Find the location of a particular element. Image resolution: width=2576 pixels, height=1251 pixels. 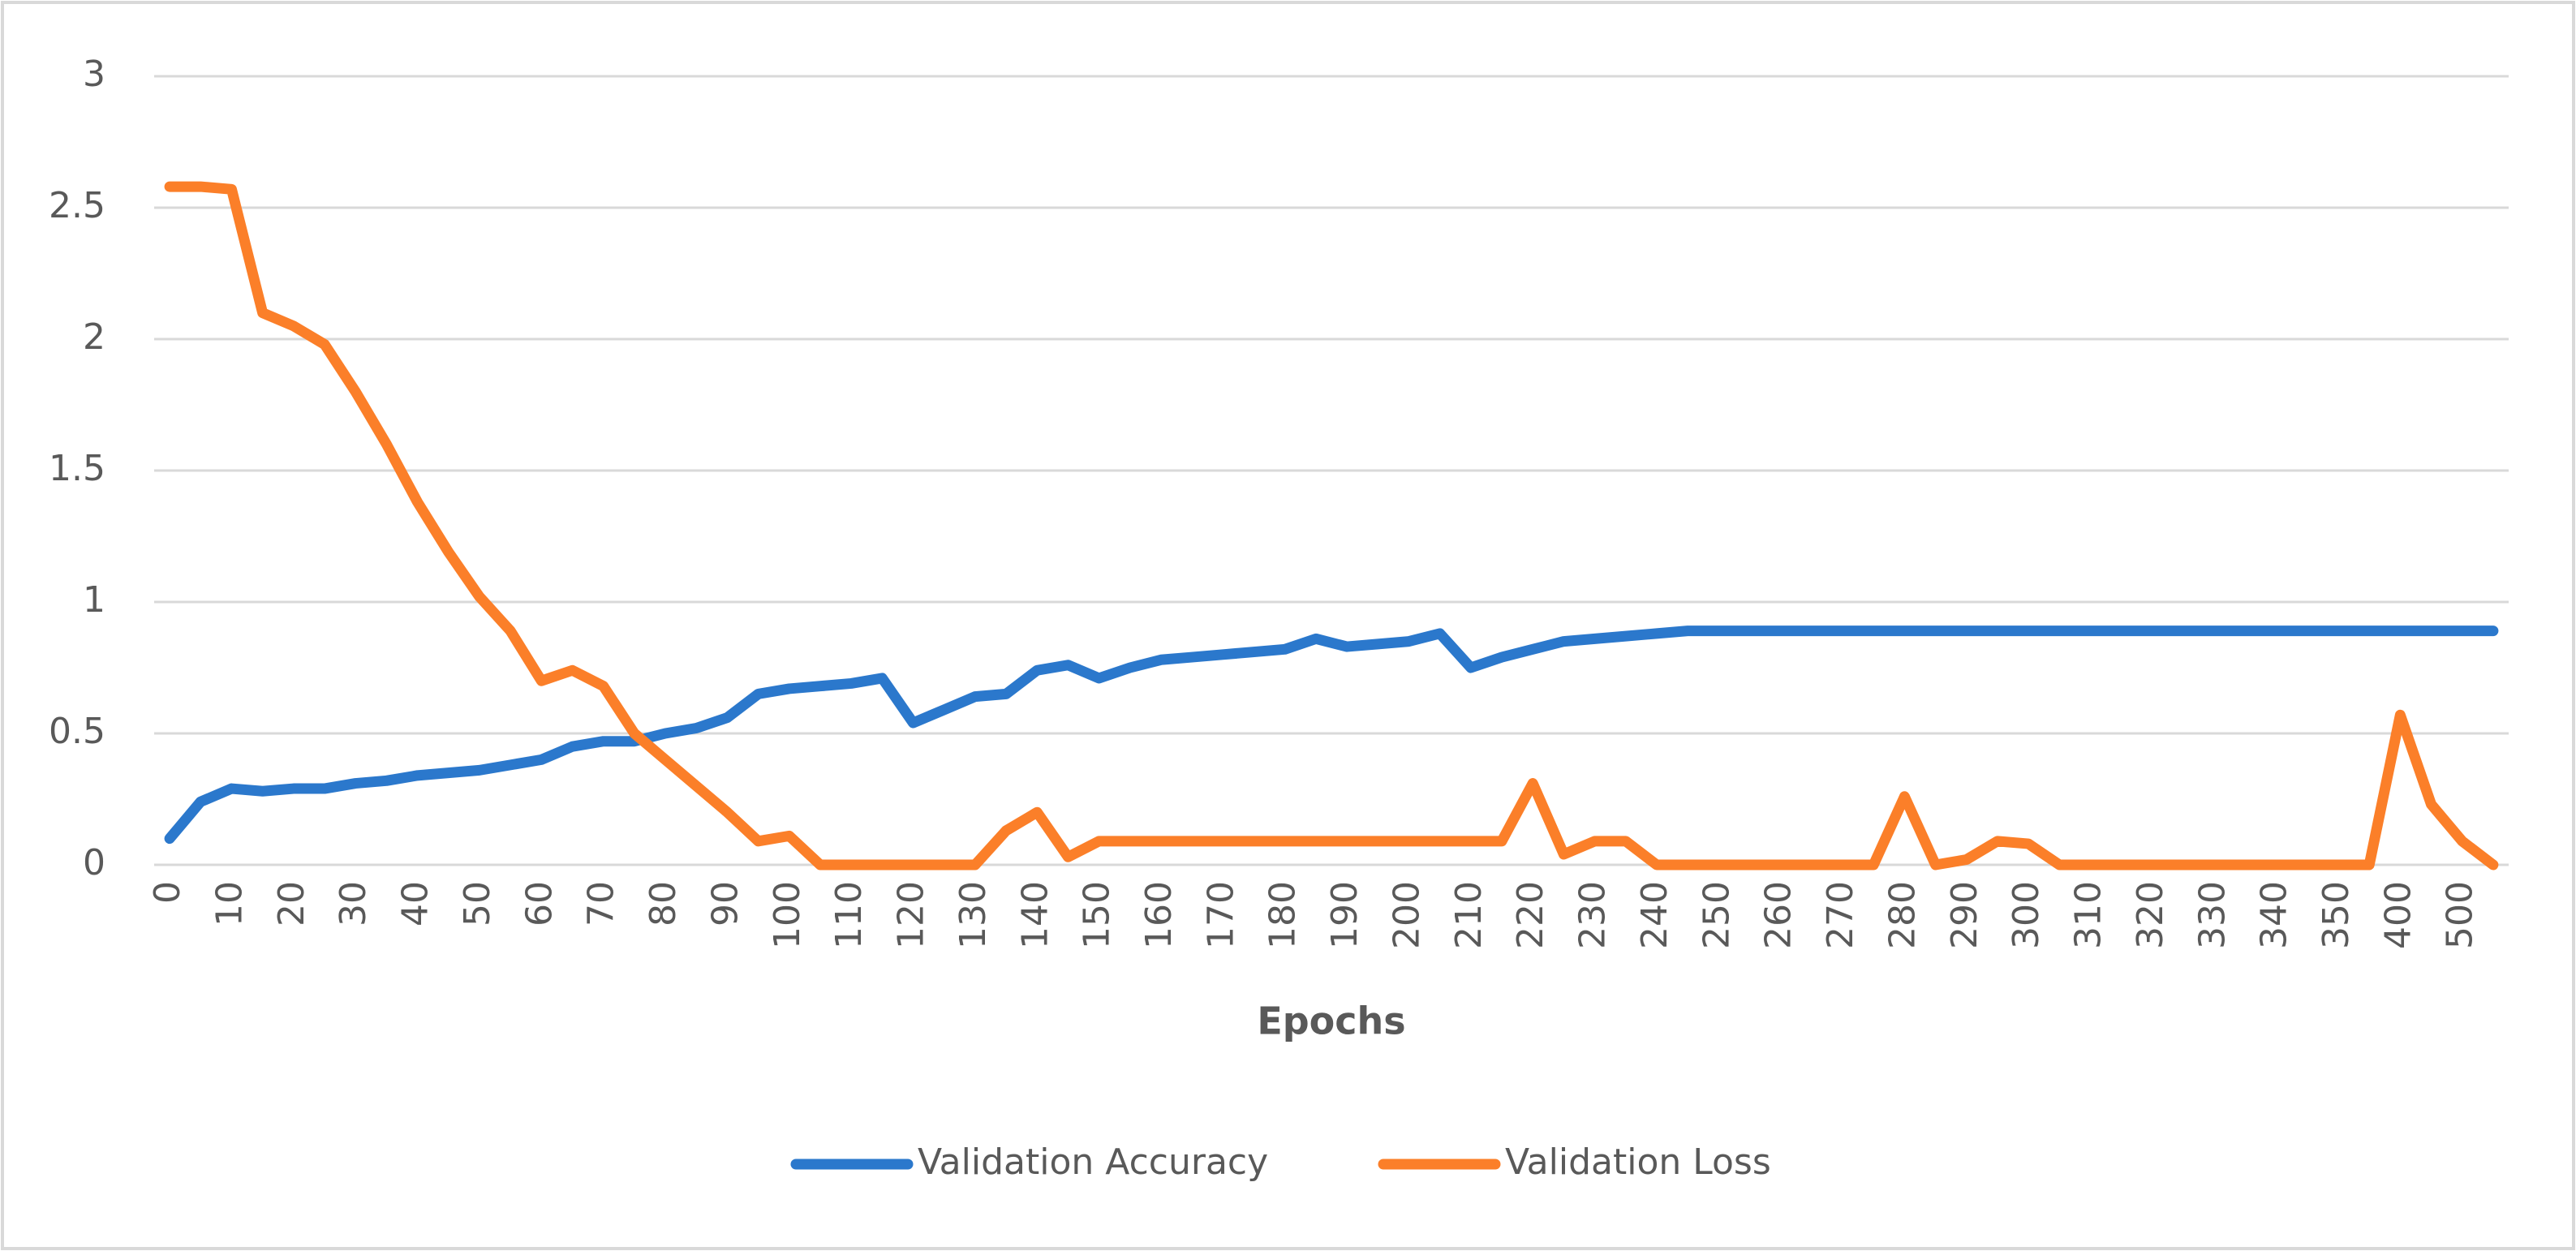

legend-label: Validation Loss is located at coordinates (1638, 1162).